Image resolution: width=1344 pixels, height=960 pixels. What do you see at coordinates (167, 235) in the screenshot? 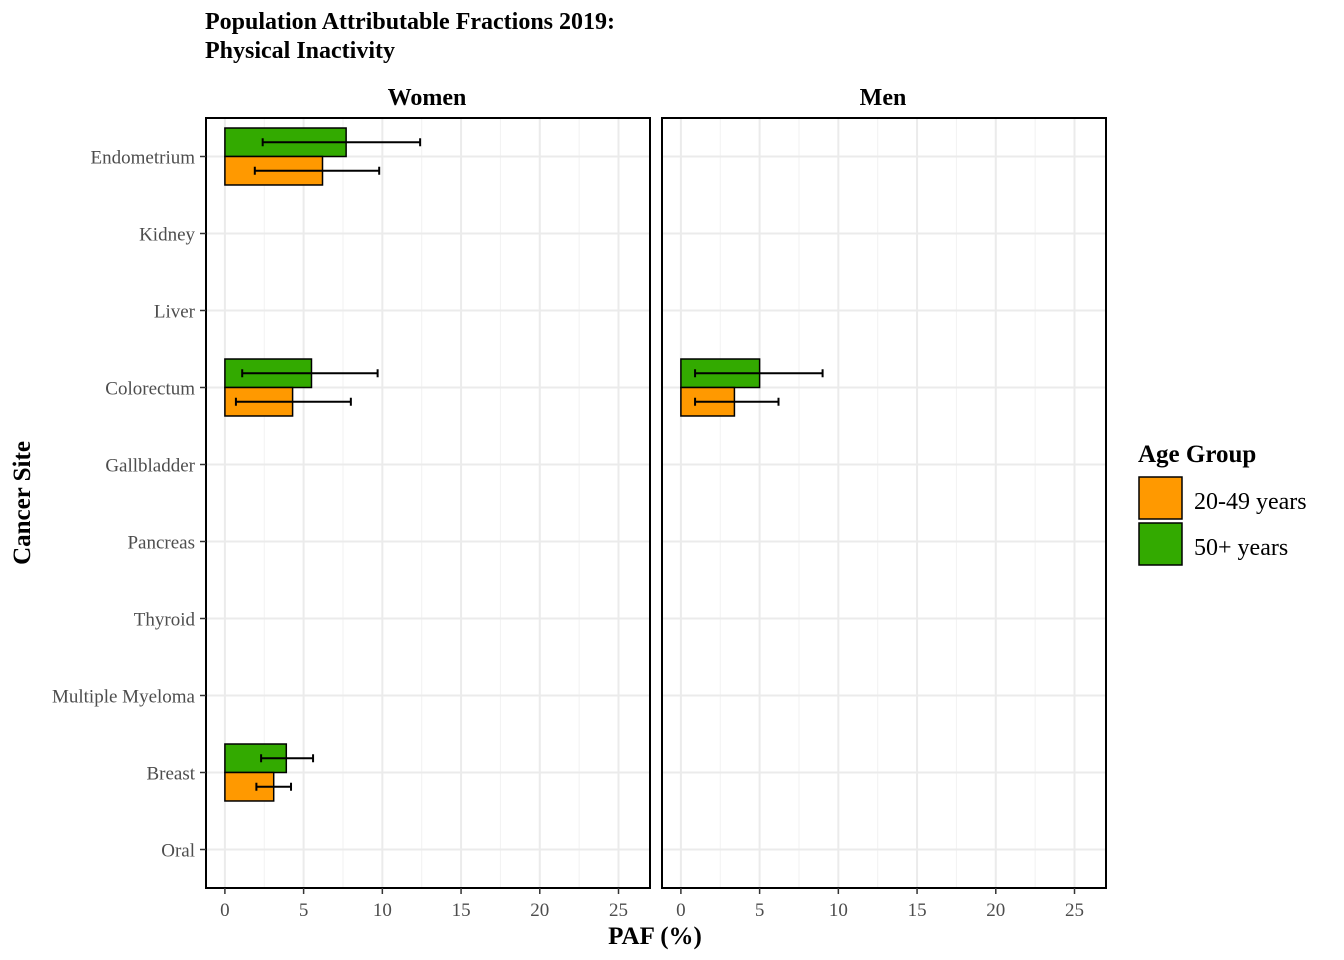
I see `y-tick-label-kidney: Kidney` at bounding box center [167, 235].